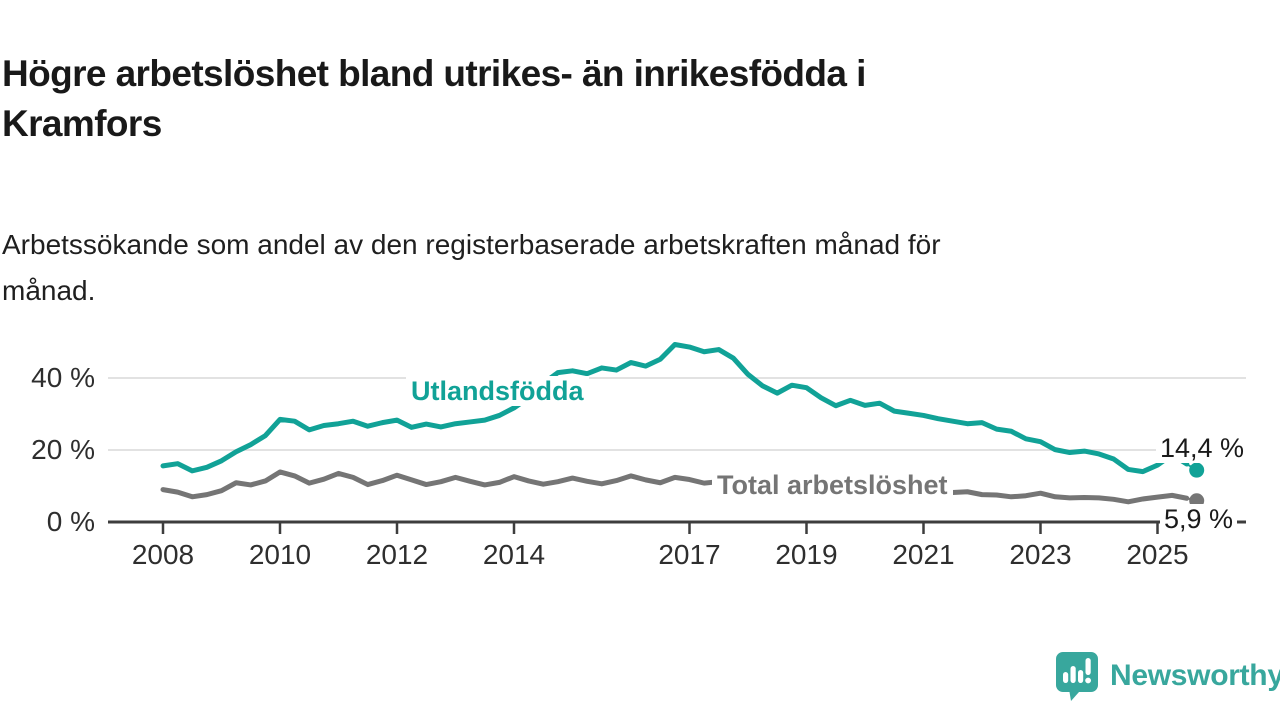 The height and width of the screenshot is (720, 1280). I want to click on newsworthy-logo-text: Newsworthy, so click(1195, 675).